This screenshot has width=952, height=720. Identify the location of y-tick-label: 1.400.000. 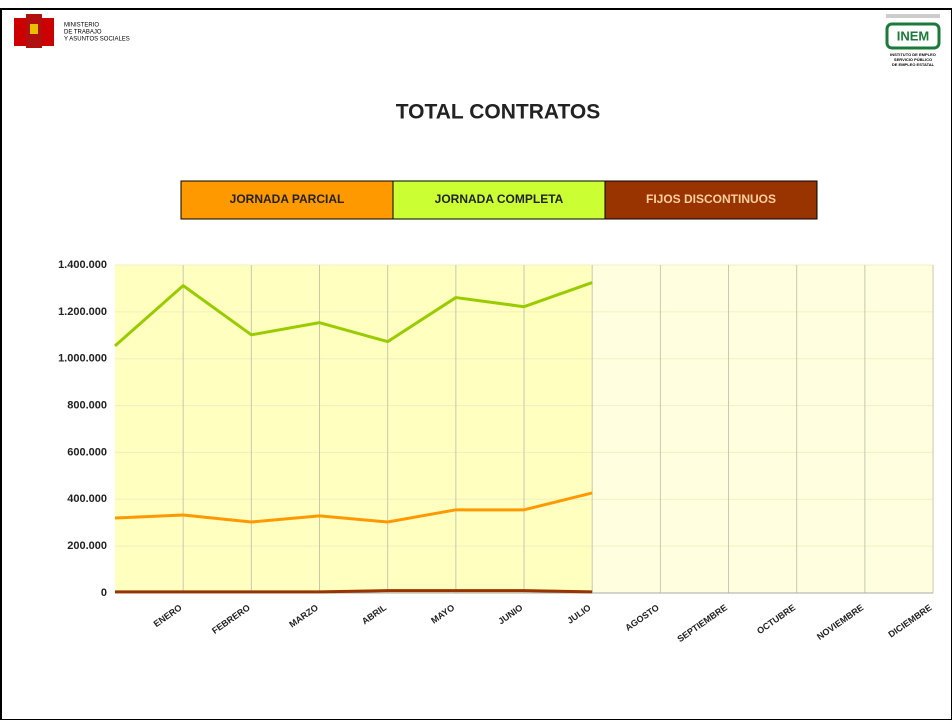
(82, 265).